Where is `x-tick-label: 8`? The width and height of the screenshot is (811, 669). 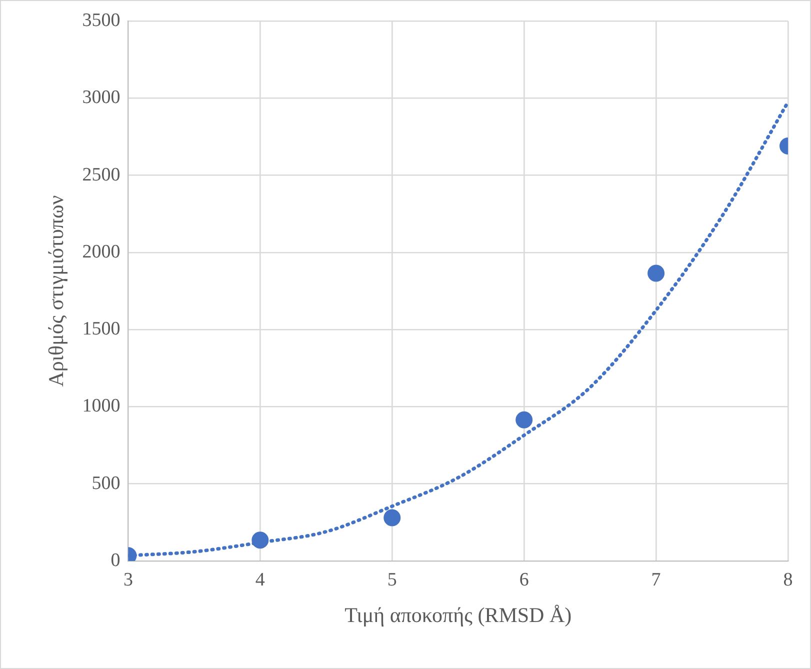
x-tick-label: 8 is located at coordinates (788, 579).